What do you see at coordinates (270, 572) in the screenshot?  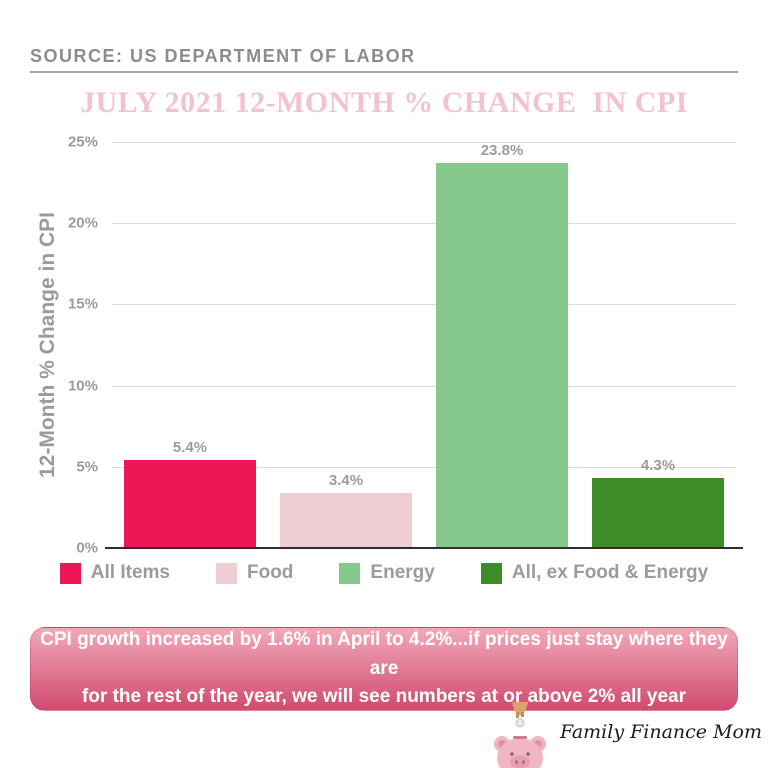 I see `legend-label: Food` at bounding box center [270, 572].